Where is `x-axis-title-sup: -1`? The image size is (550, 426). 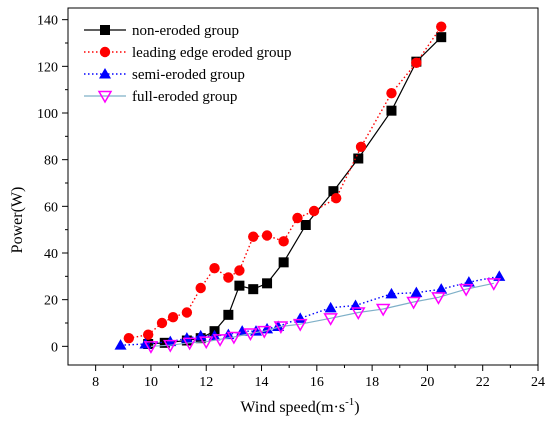
x-axis-title-sup: -1 is located at coordinates (349, 402).